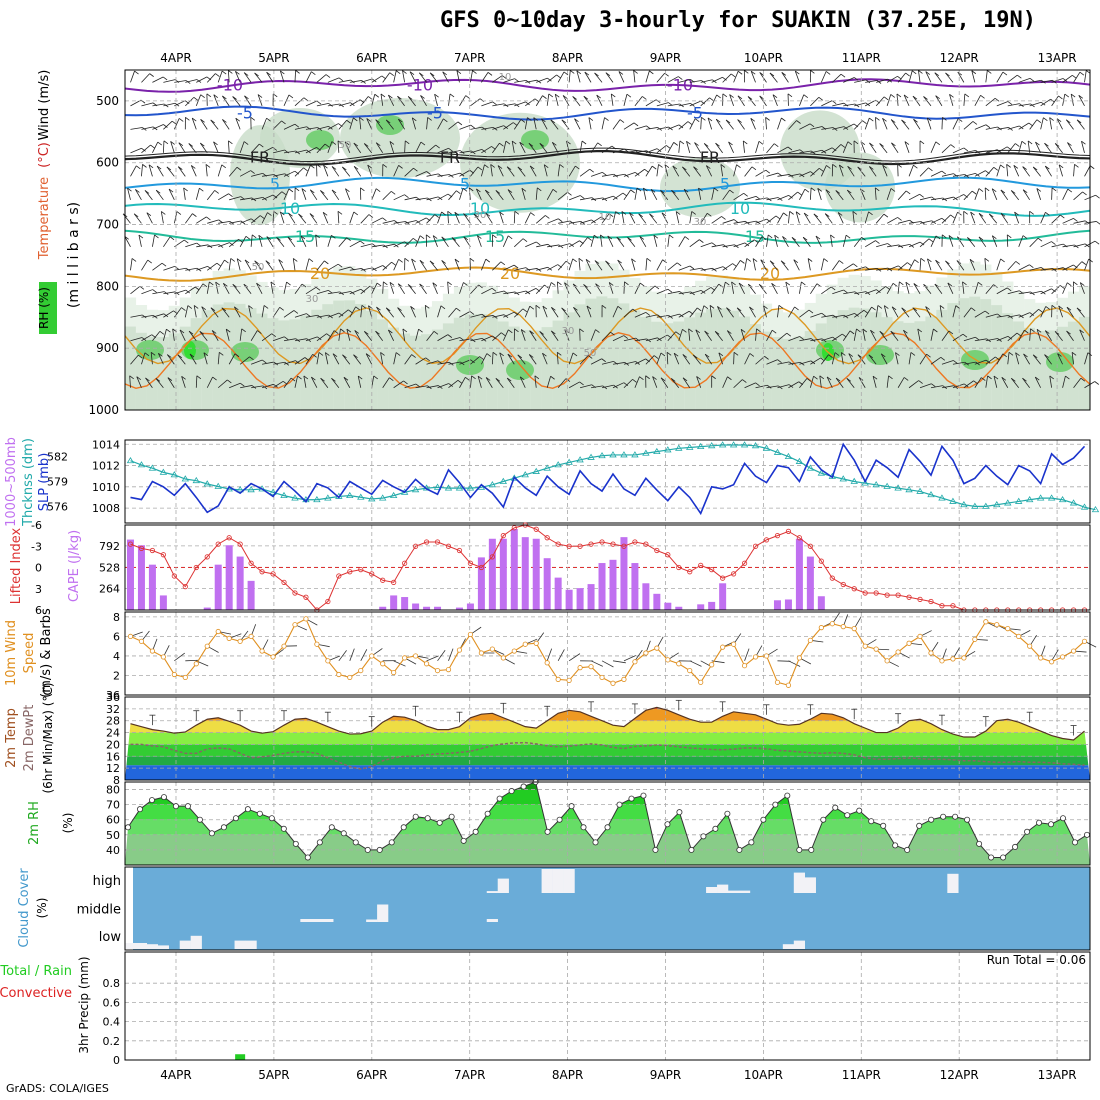 The width and height of the screenshot is (1100, 1100). Describe the element at coordinates (607, 738) in the screenshot. I see `temp-frame` at that location.